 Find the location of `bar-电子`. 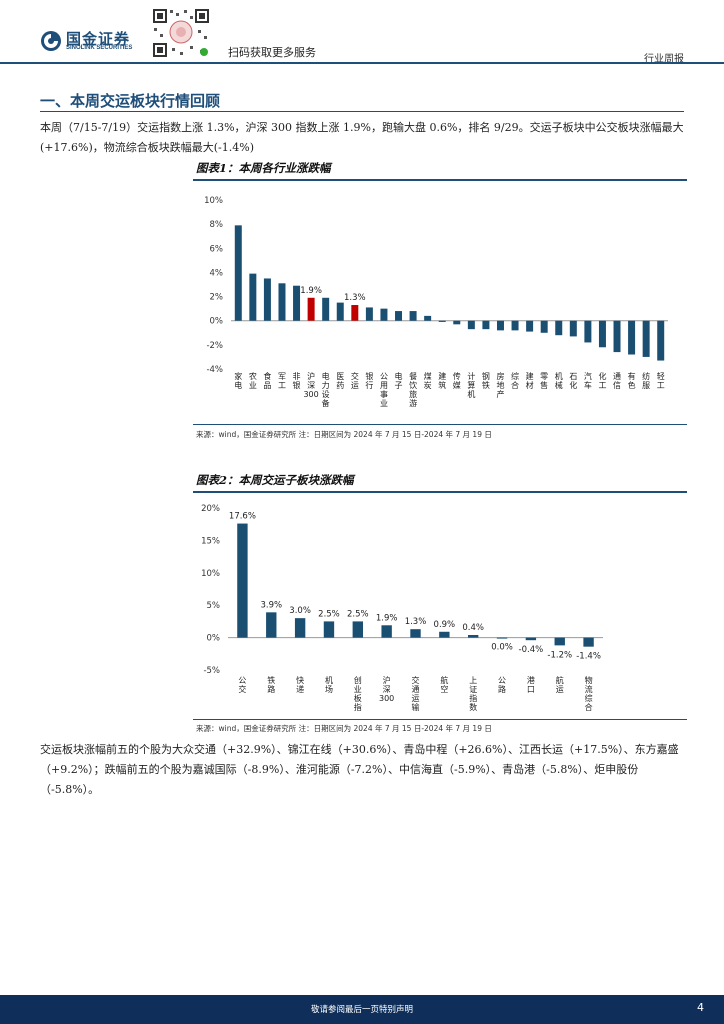

bar-电子 is located at coordinates (399, 316).